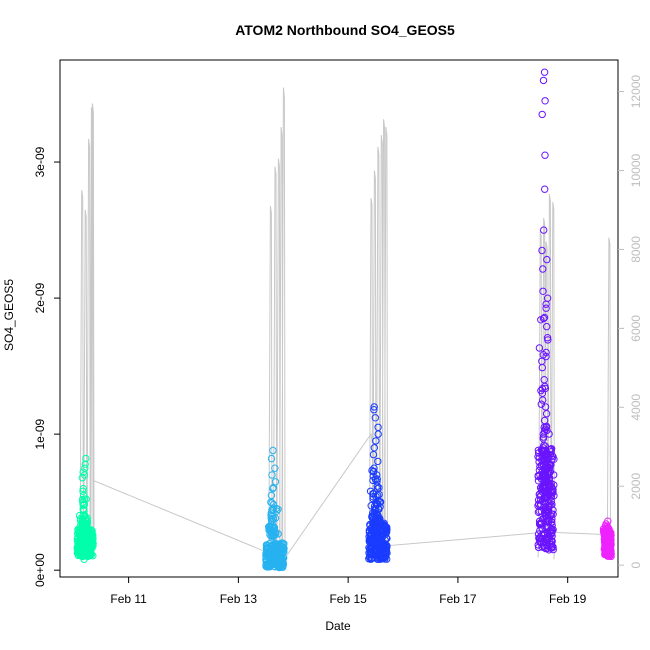 The width and height of the screenshot is (650, 650). Describe the element at coordinates (128, 599) in the screenshot. I see `x-tick-label: Feb 11` at that location.